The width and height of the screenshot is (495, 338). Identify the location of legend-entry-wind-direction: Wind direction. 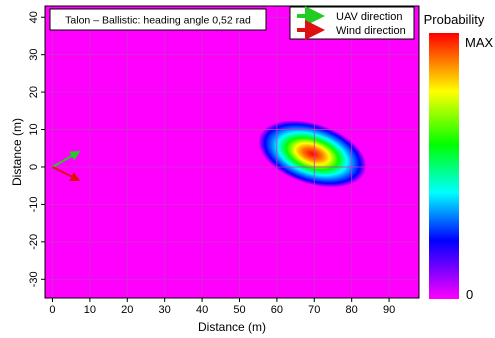
(351, 30).